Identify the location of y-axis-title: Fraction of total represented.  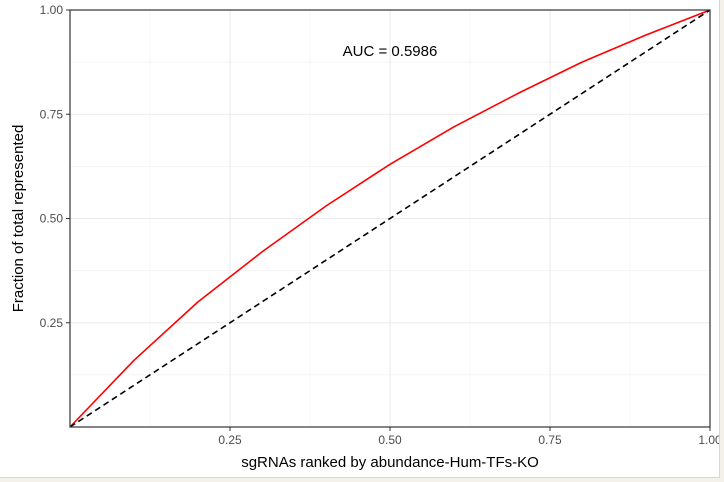
(18, 219).